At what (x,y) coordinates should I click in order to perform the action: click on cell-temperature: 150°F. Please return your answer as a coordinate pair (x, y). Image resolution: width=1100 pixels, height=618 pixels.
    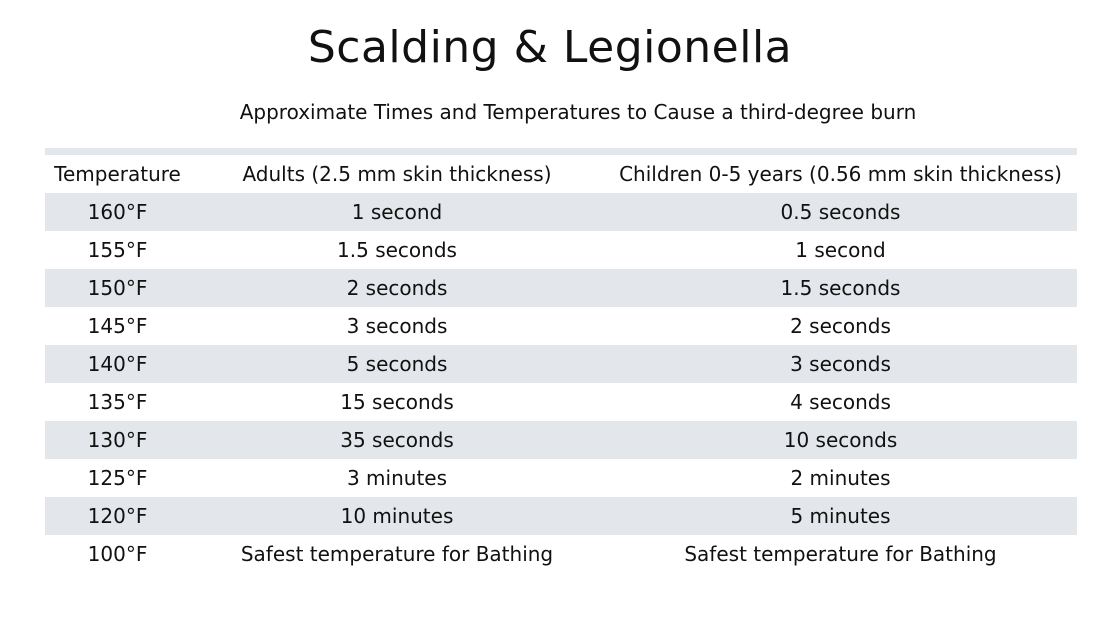
    Looking at the image, I should click on (117, 288).